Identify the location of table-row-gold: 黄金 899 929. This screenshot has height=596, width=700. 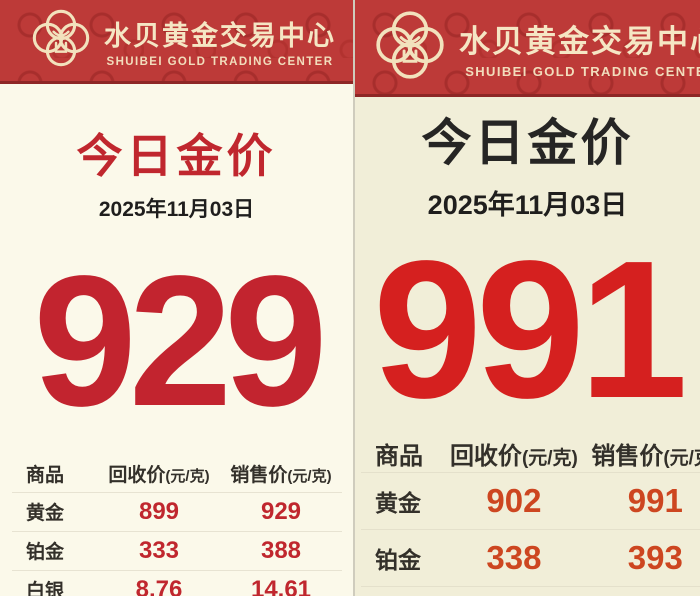
(177, 511).